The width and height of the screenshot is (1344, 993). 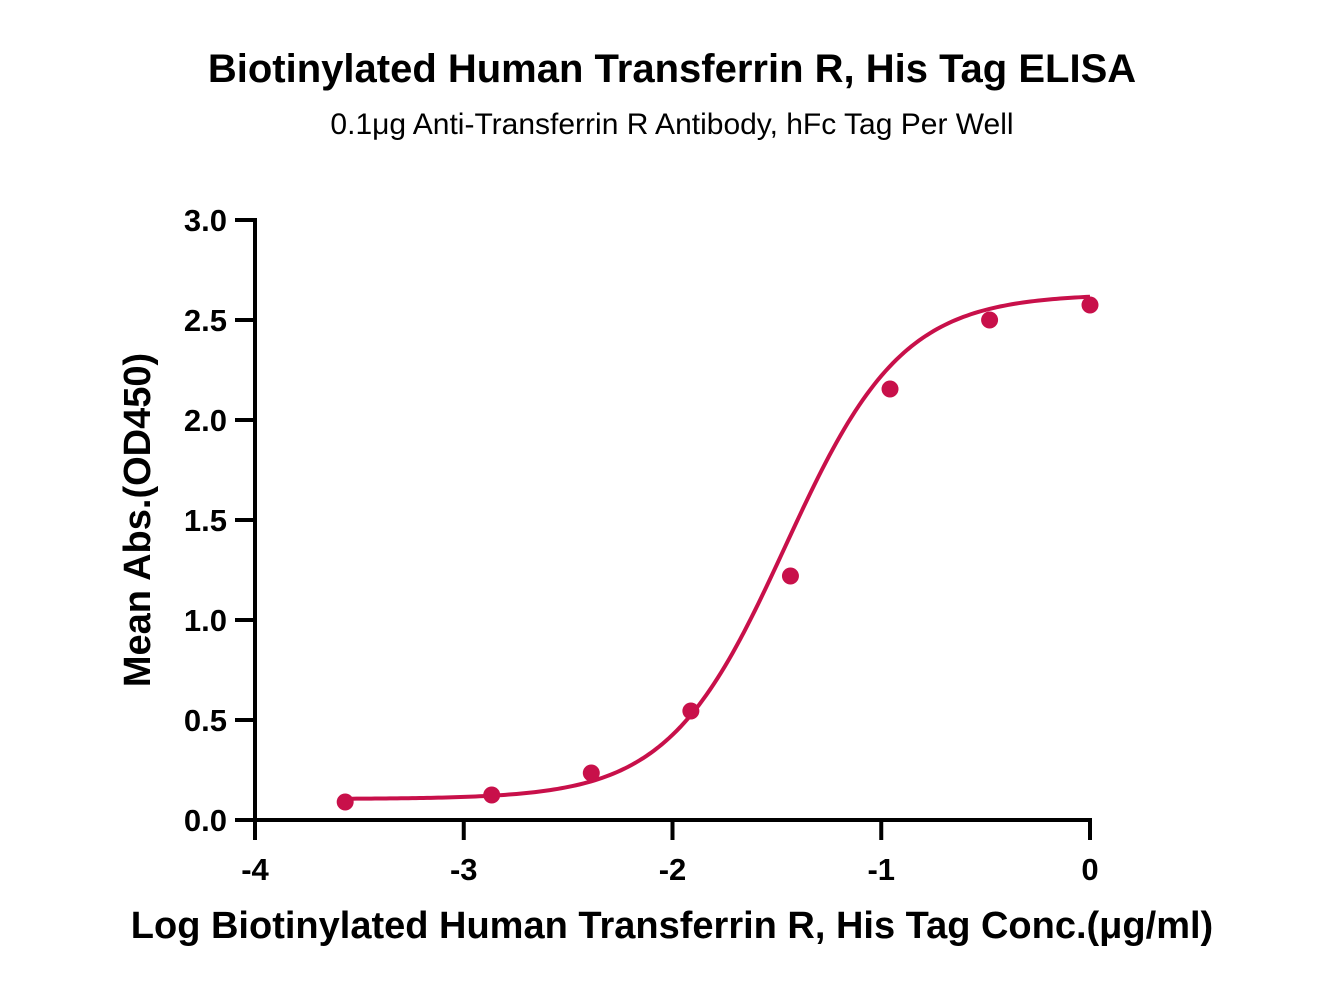 What do you see at coordinates (205, 220) in the screenshot?
I see `y-tick-label: 3.0` at bounding box center [205, 220].